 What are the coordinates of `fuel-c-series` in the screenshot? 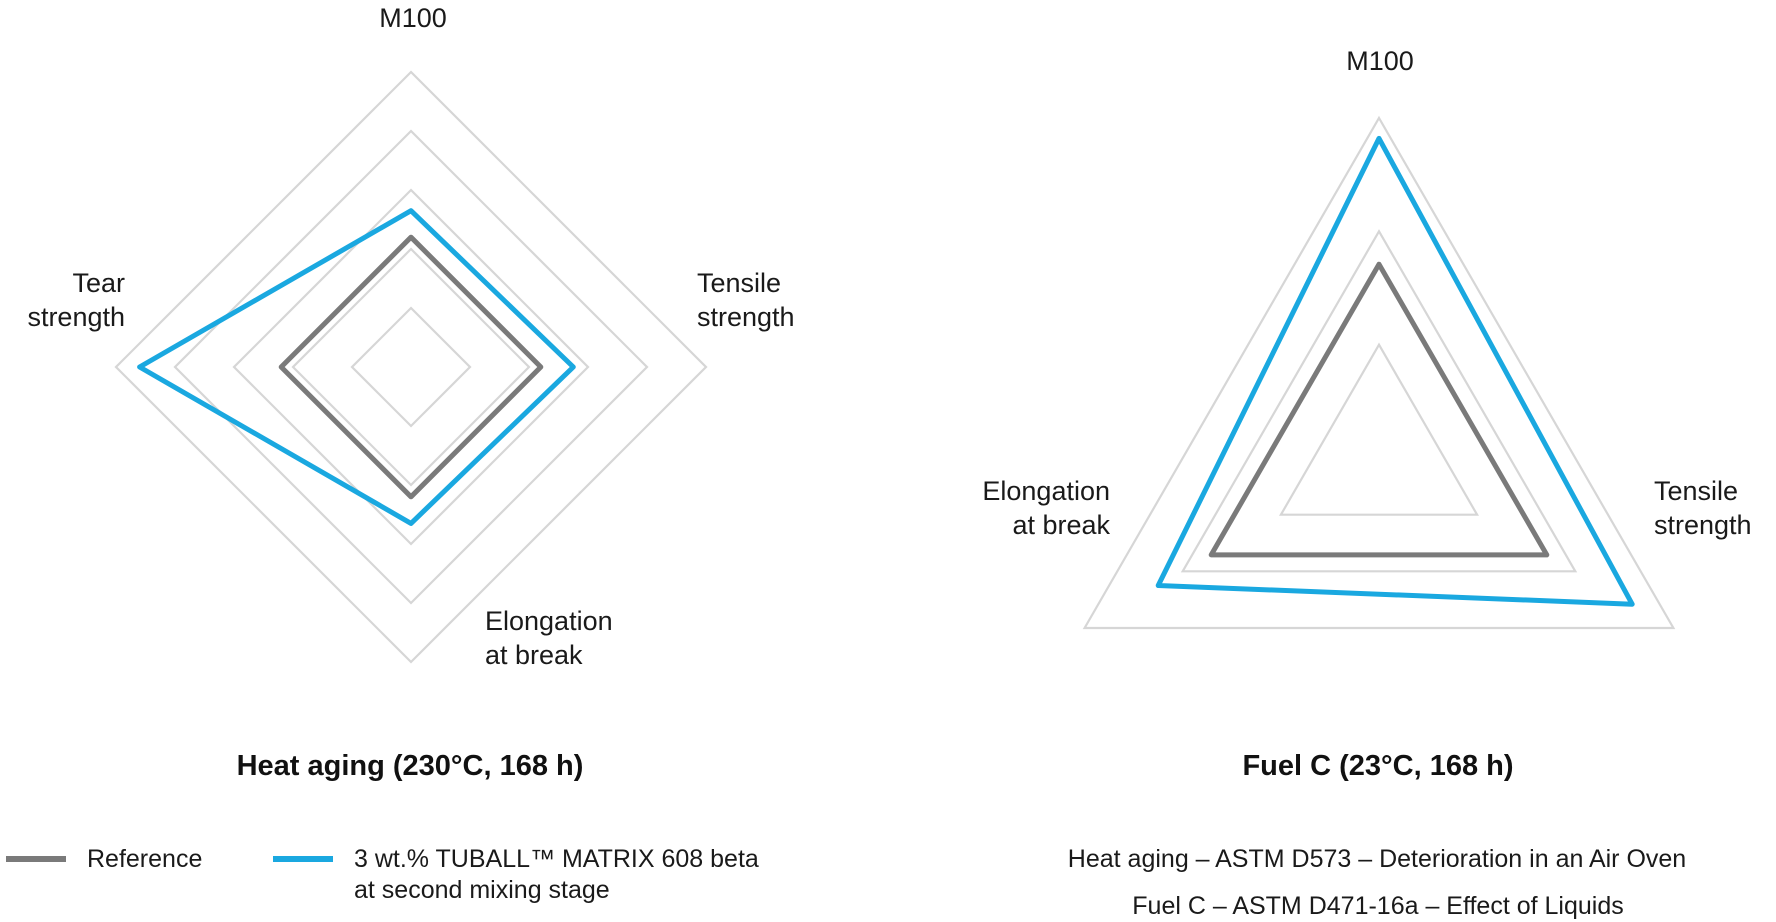 It's located at (1395, 371).